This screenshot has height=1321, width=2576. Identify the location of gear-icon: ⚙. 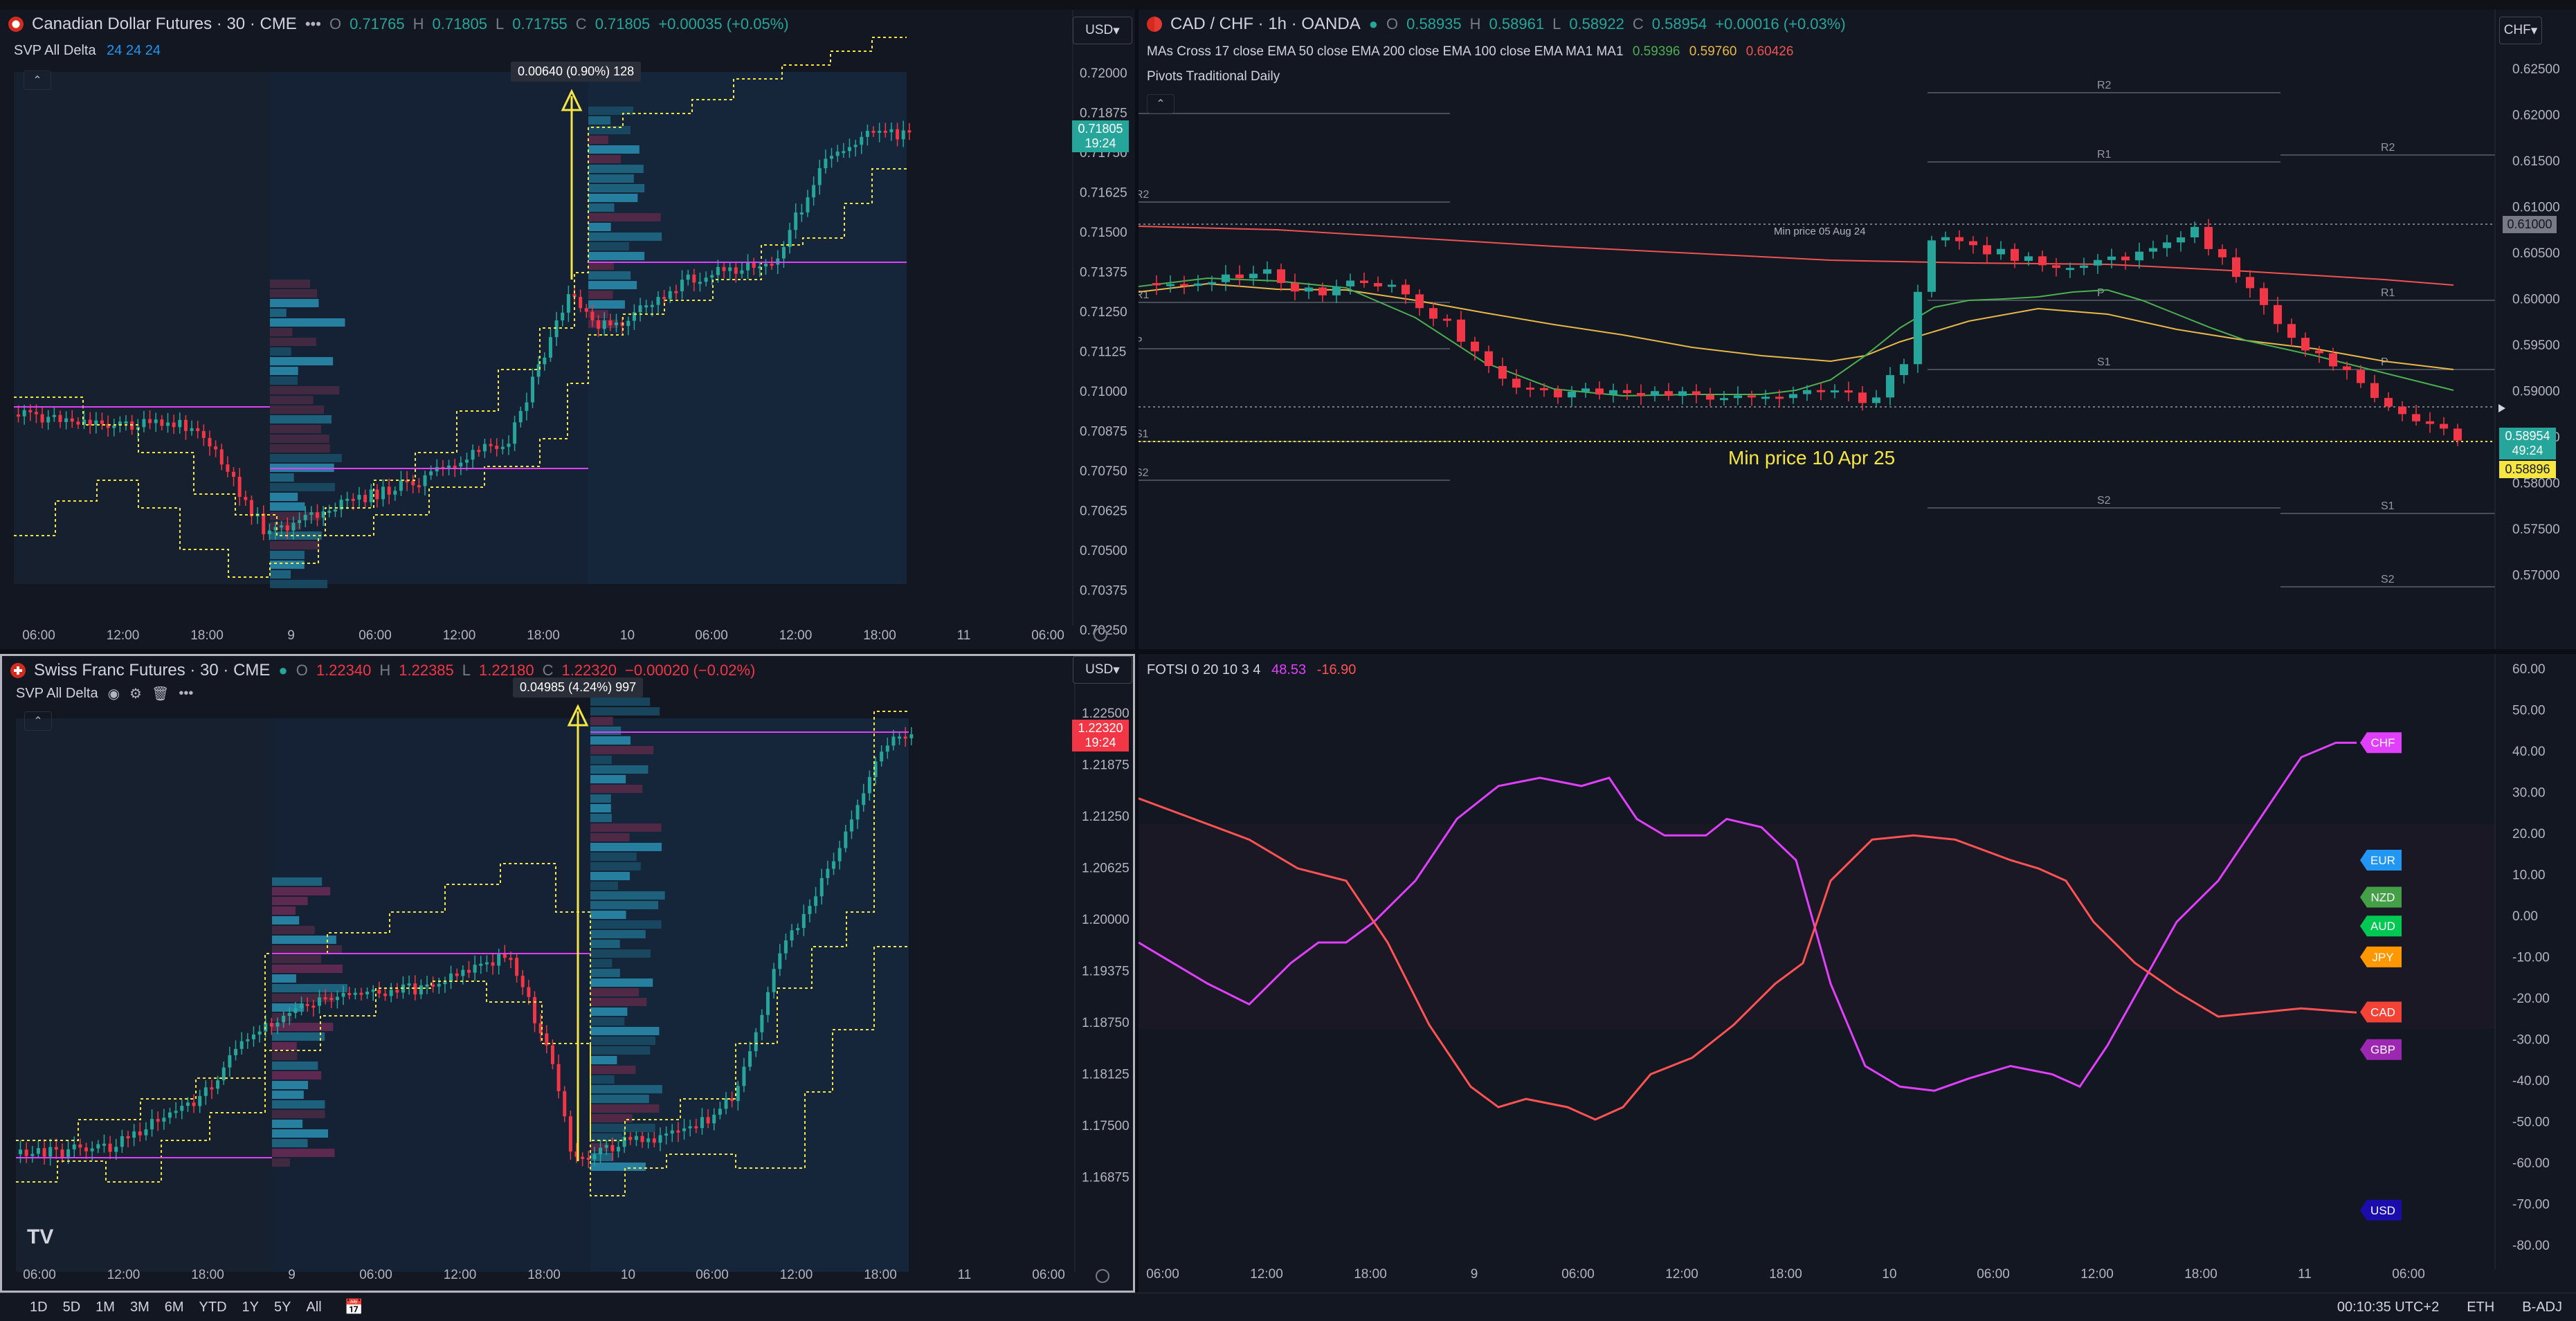
(135, 694).